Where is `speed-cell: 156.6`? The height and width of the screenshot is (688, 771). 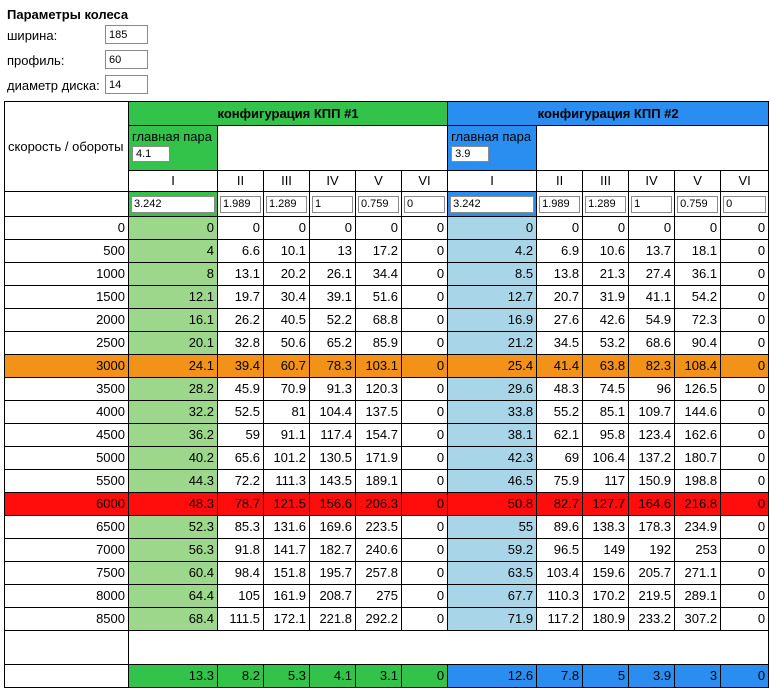 speed-cell: 156.6 is located at coordinates (332, 504).